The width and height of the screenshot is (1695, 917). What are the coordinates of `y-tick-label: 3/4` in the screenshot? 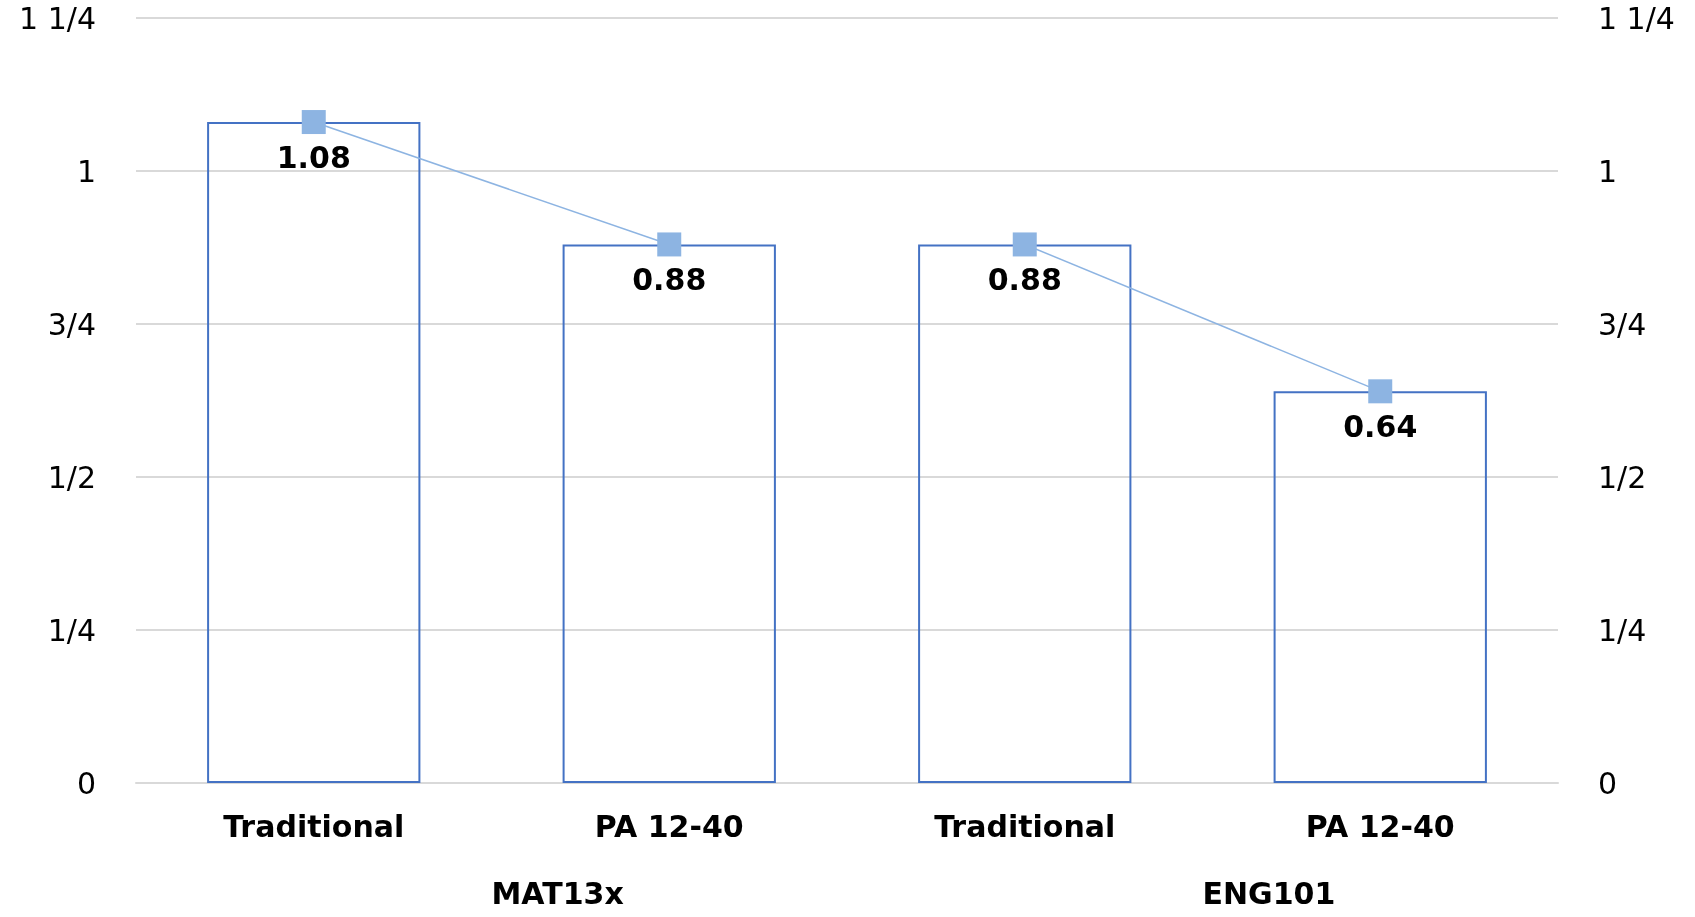 It's located at (71, 324).